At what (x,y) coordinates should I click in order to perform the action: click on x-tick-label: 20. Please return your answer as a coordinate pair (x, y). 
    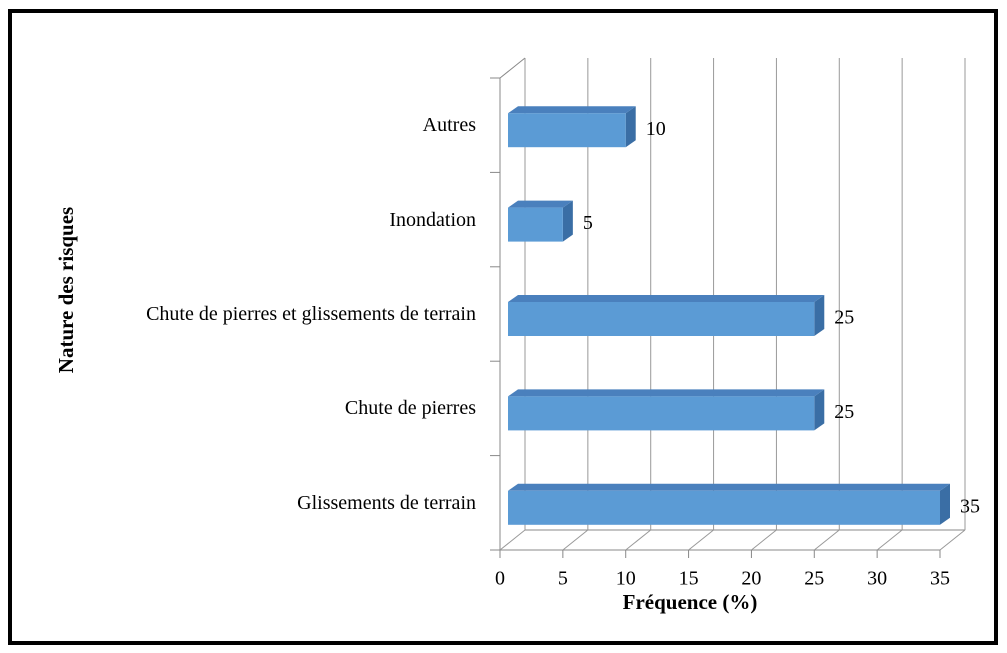
    Looking at the image, I should click on (751, 579).